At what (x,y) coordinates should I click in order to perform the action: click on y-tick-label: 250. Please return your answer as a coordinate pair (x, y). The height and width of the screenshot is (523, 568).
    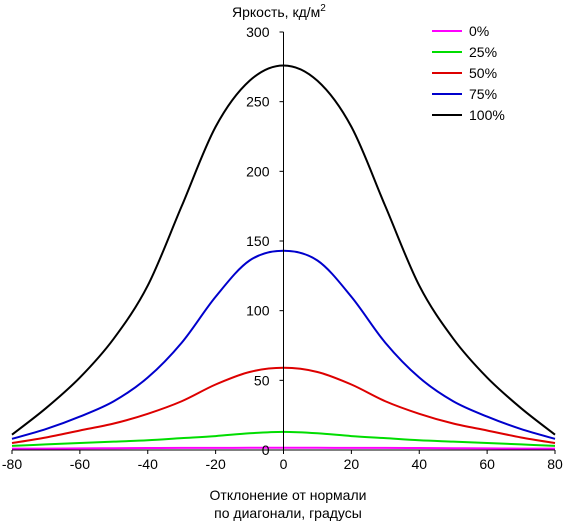
    Looking at the image, I should click on (258, 102).